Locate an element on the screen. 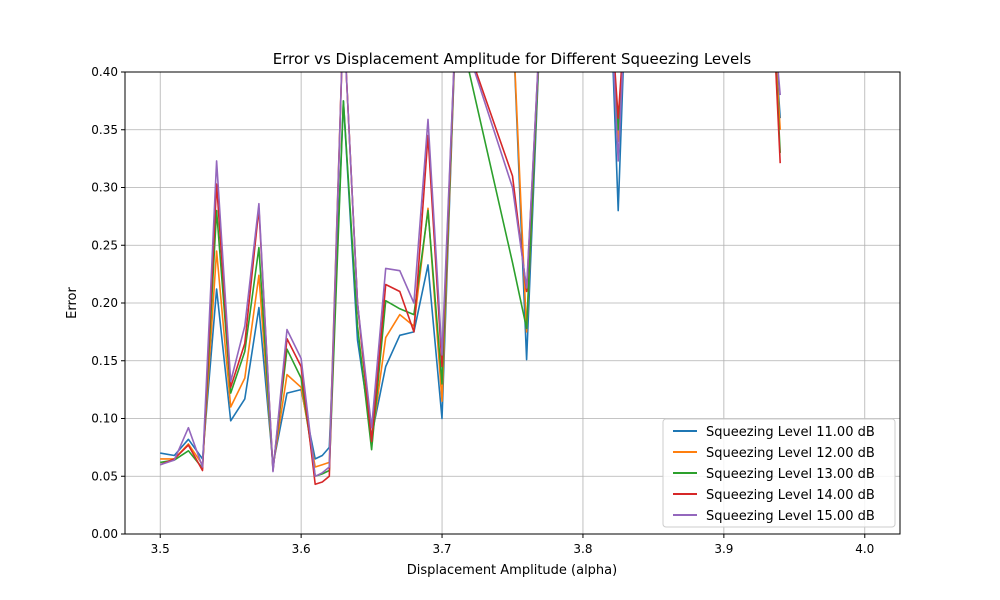  x-tick-label: 3.6 is located at coordinates (301, 549).